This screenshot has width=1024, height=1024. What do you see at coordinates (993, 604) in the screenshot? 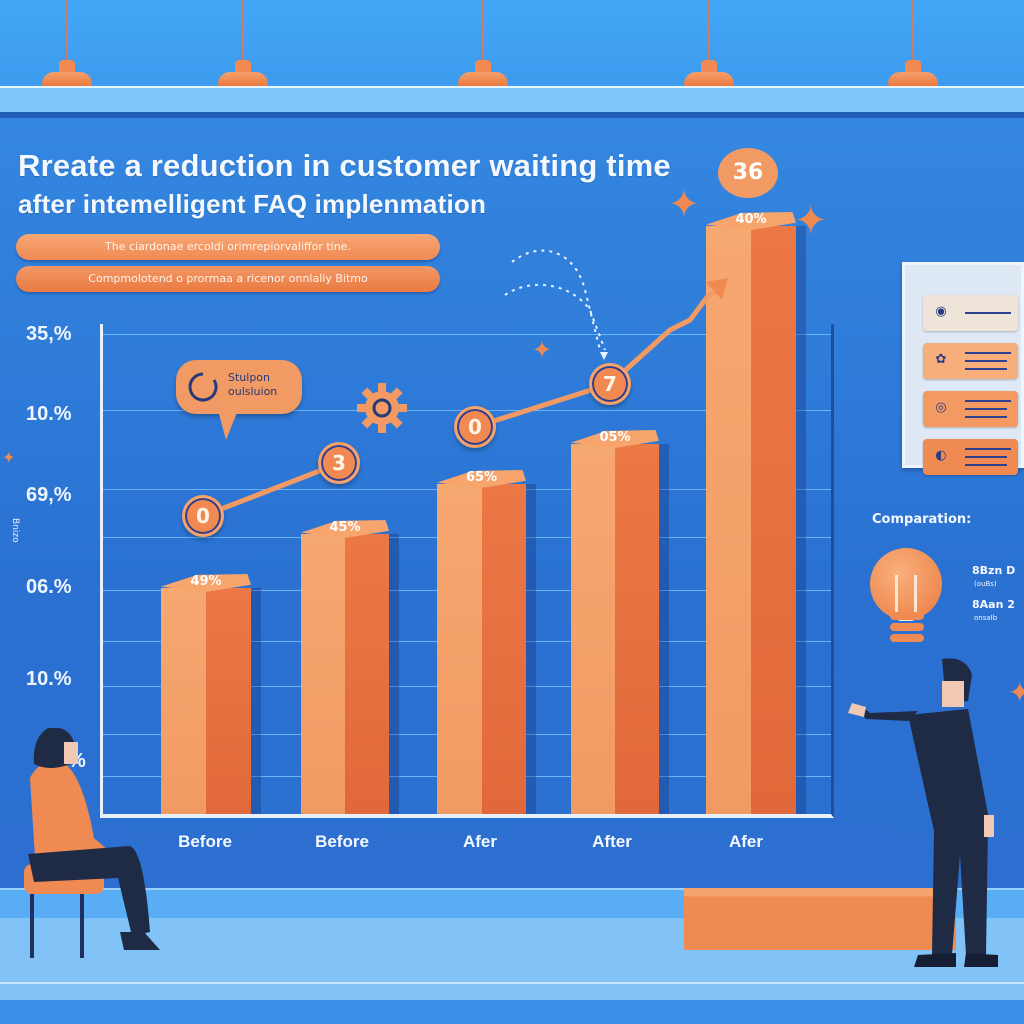
I see `comparison-value: 8Aan 2` at bounding box center [993, 604].